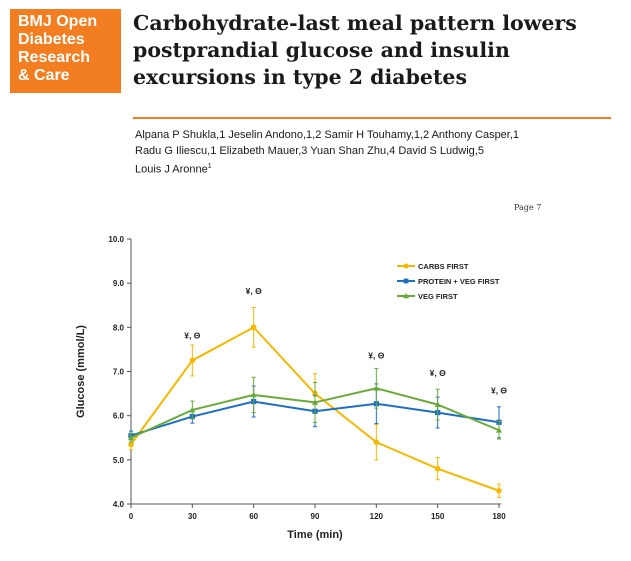 The width and height of the screenshot is (631, 561). Describe the element at coordinates (173, 169) in the screenshot. I see `author-line-3: Louis J Aronne1` at that location.